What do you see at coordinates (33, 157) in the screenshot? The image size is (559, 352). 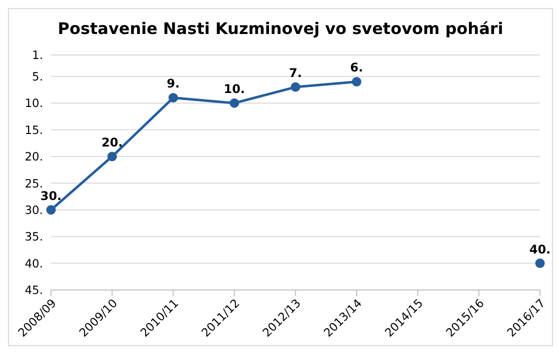 I see `y-tick-label: 20.` at bounding box center [33, 157].